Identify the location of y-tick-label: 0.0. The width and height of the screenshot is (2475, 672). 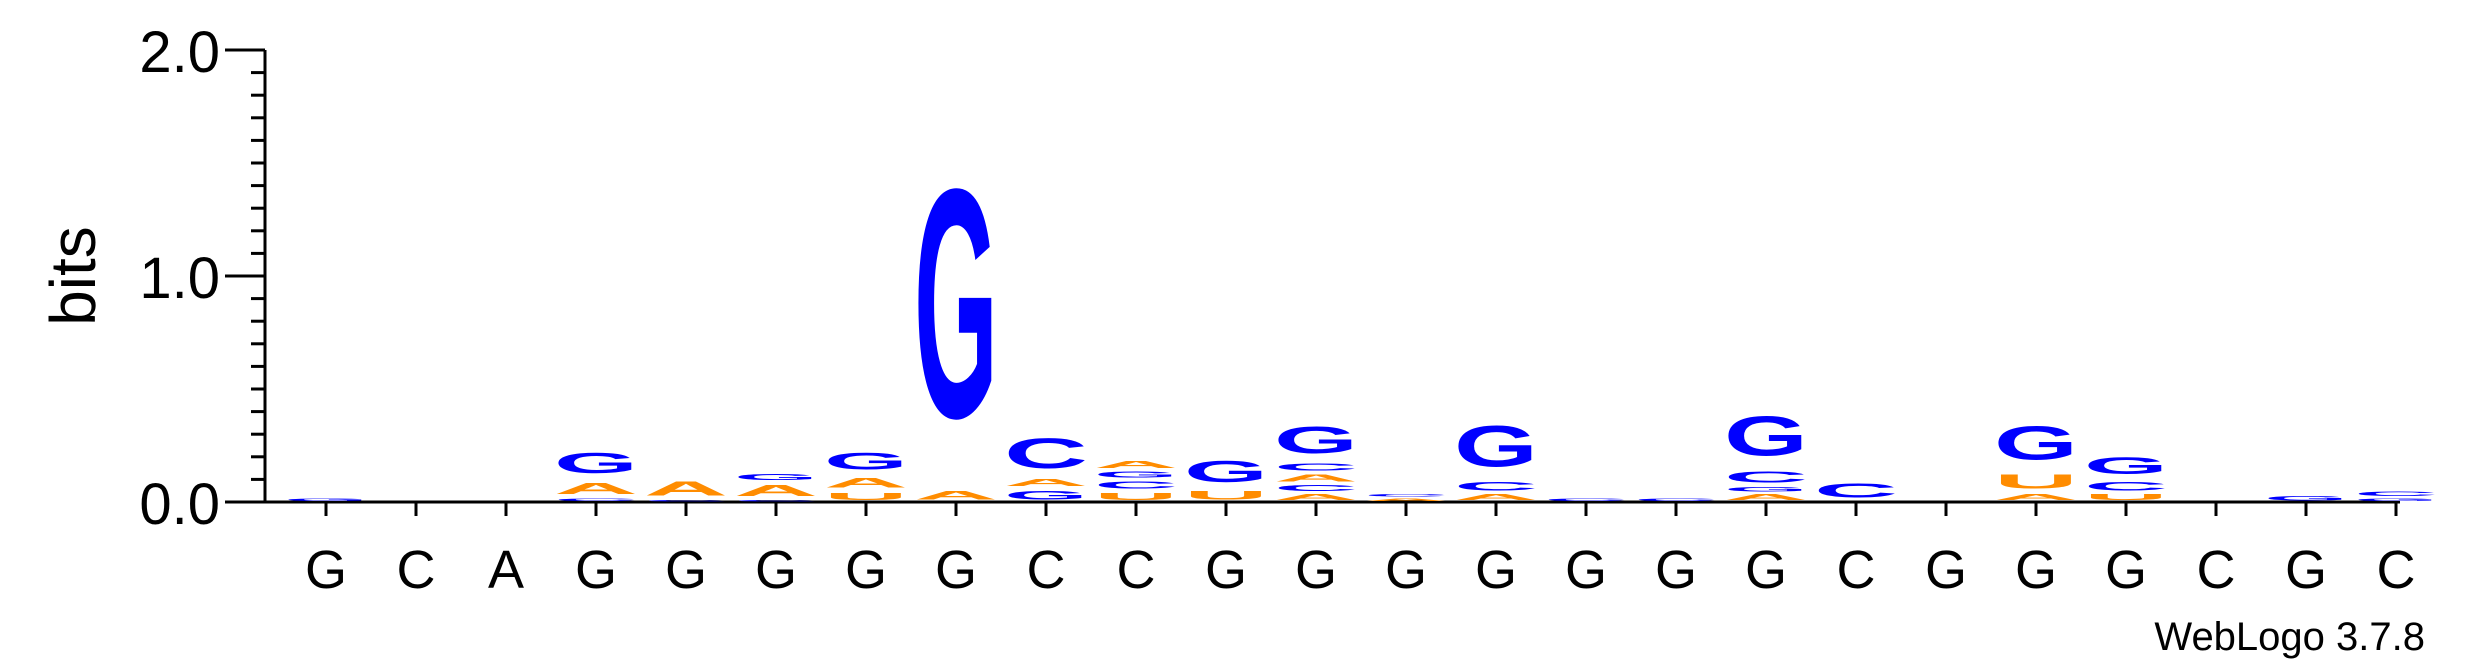
(179, 504).